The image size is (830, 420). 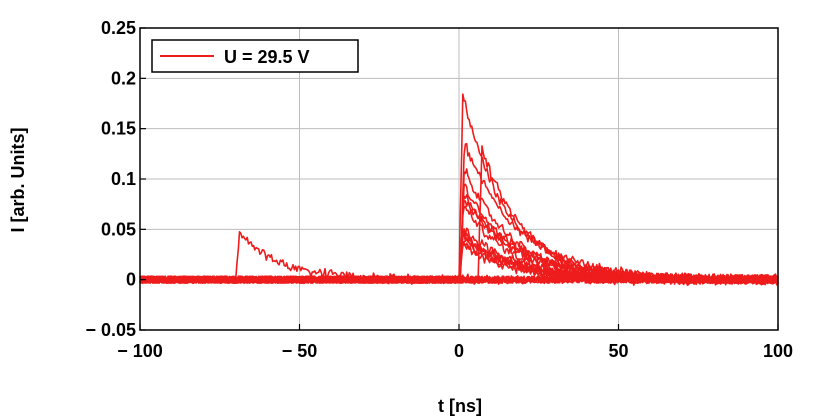 What do you see at coordinates (110, 330) in the screenshot?
I see `y-tick-label: − 0.05` at bounding box center [110, 330].